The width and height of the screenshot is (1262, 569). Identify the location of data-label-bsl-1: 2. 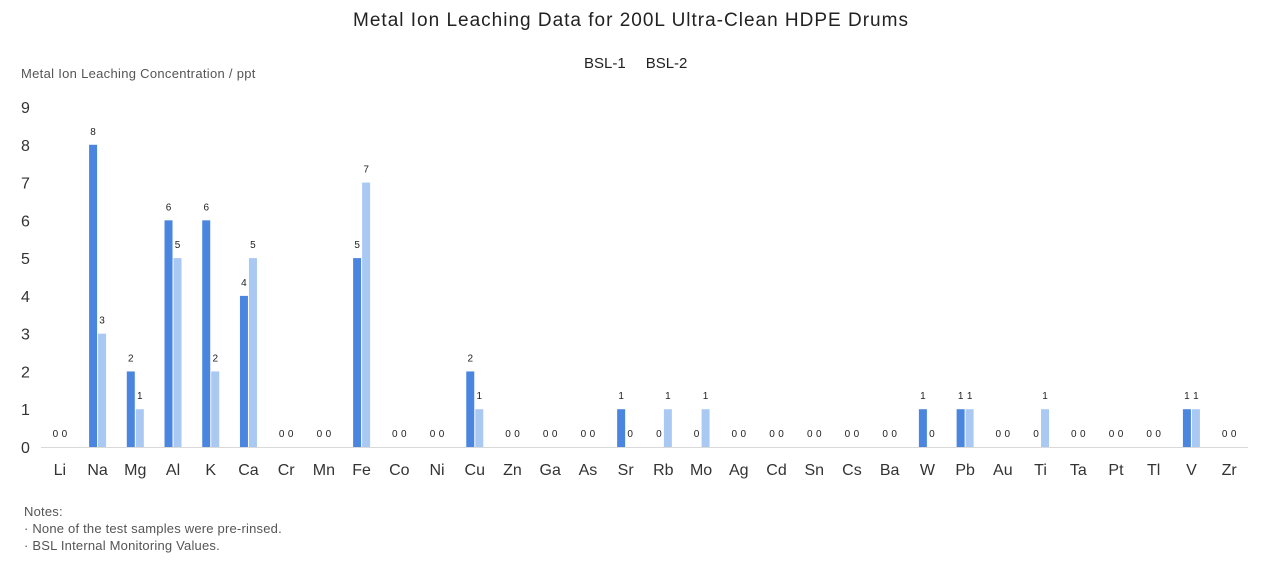
(470, 358).